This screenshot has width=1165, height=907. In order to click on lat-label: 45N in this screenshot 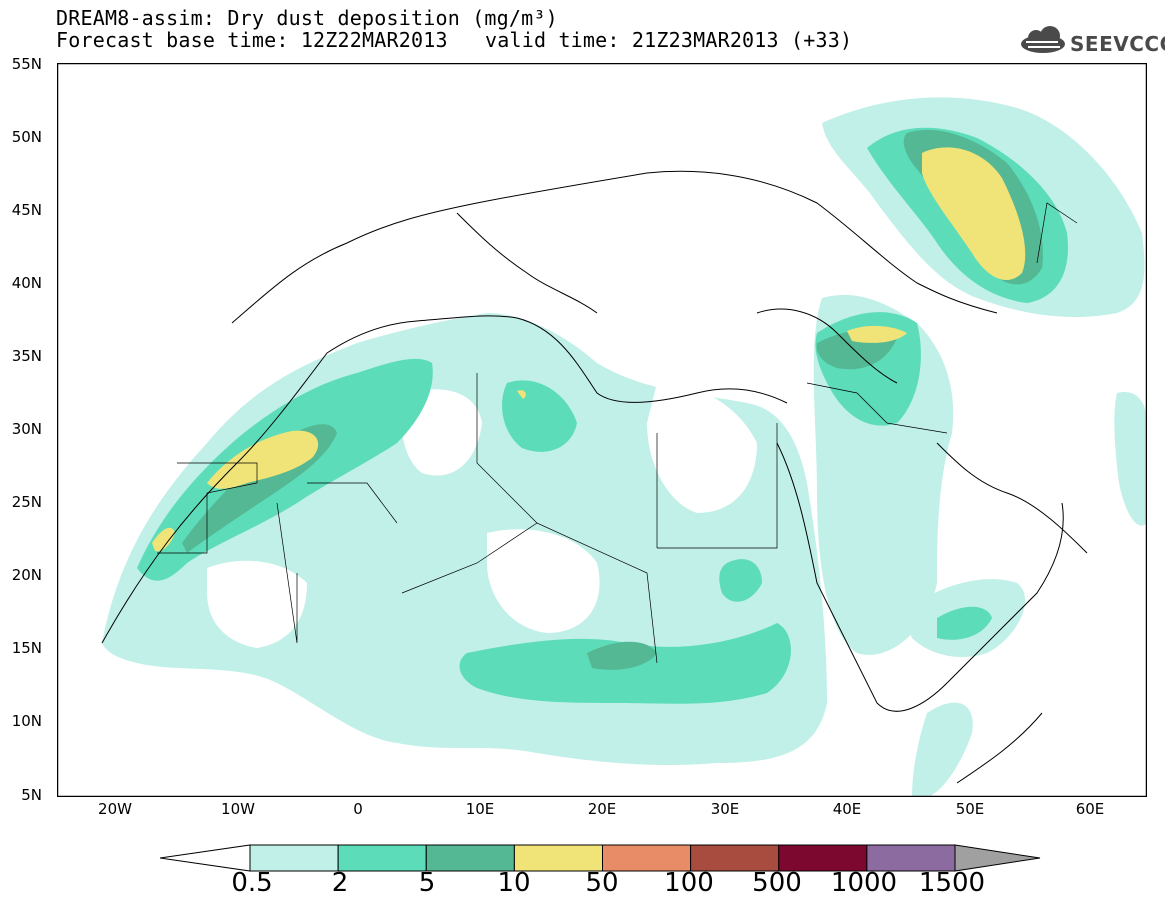, I will do `click(26, 210)`.